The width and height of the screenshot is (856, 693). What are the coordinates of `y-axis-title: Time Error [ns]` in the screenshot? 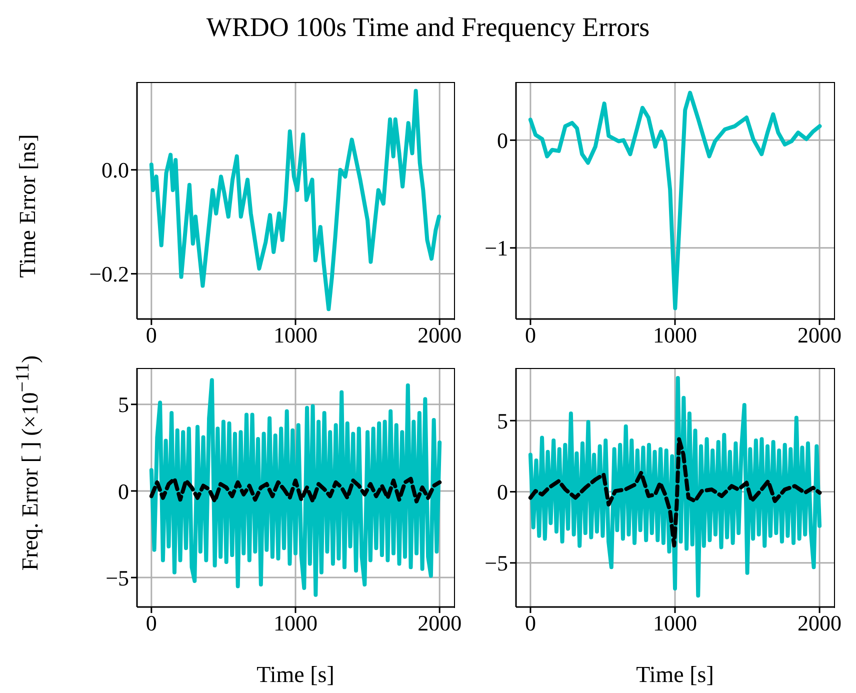 It's located at (28, 206).